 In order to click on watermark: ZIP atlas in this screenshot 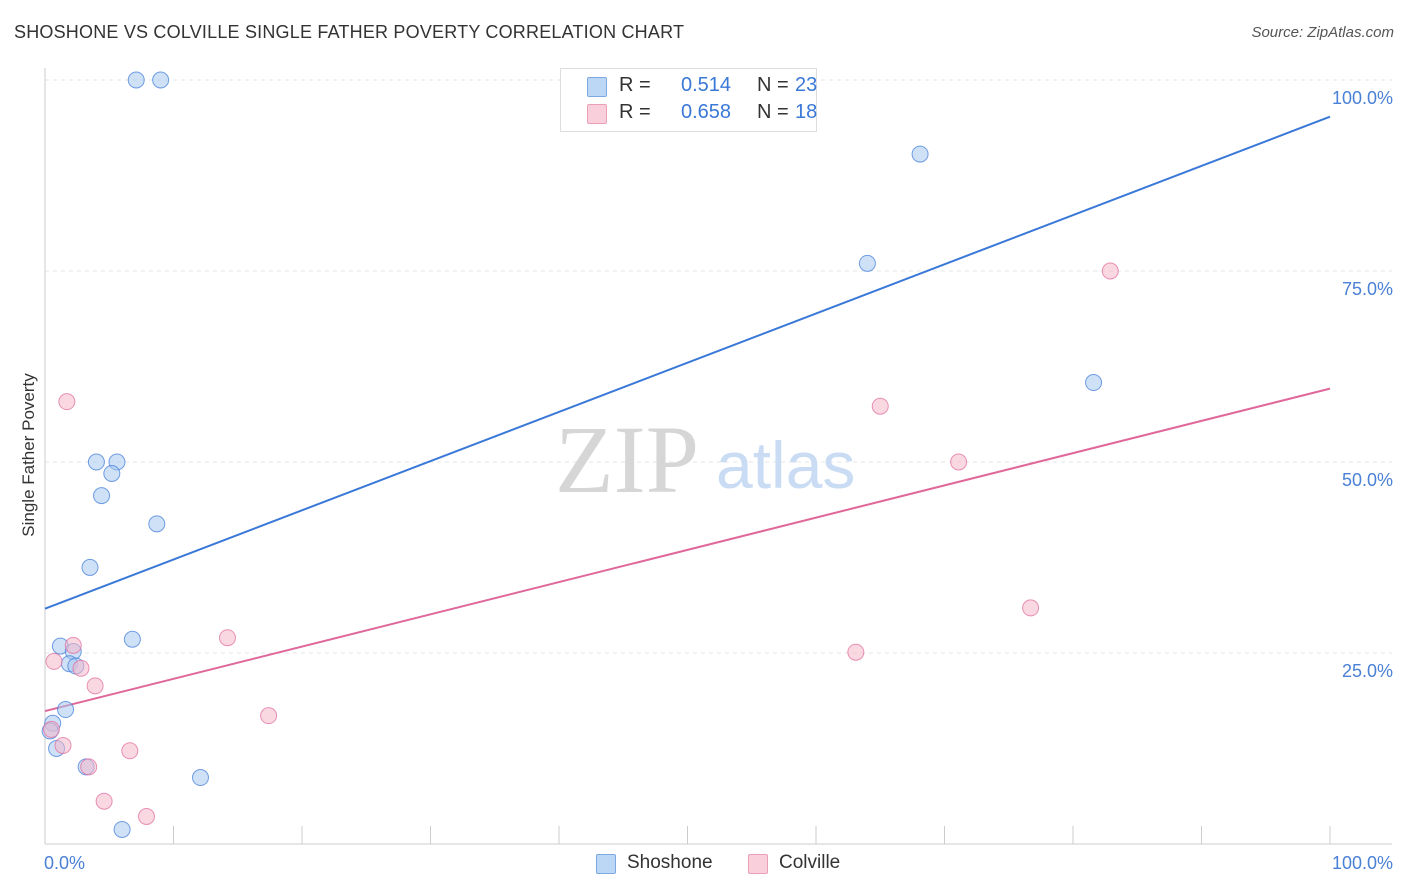, I will do `click(705, 459)`.